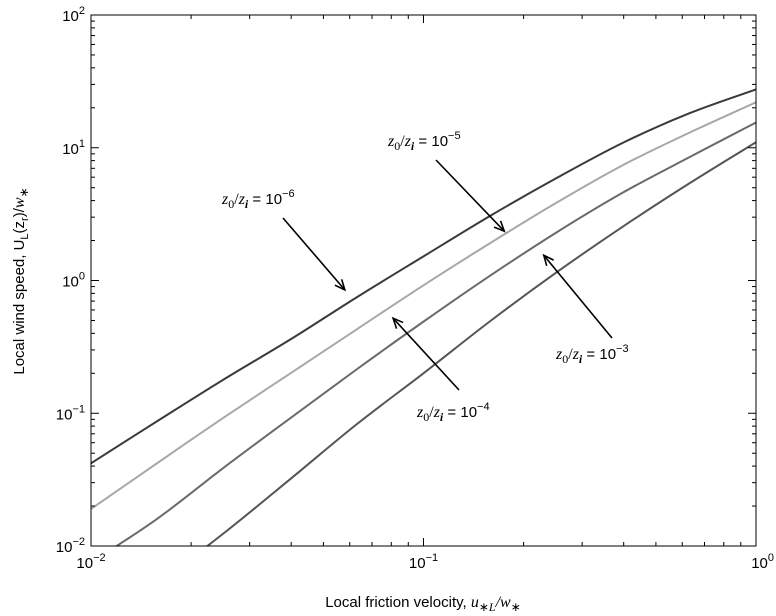  I want to click on y-tick-label: 10⁻², so click(70, 546).